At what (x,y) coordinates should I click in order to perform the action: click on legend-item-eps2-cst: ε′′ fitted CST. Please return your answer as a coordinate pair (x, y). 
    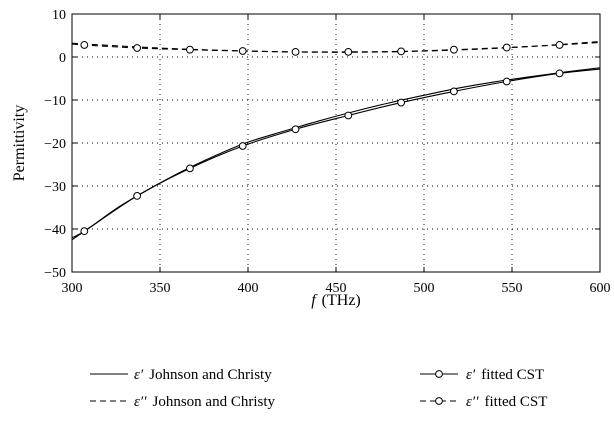
    Looking at the image, I should click on (483, 402).